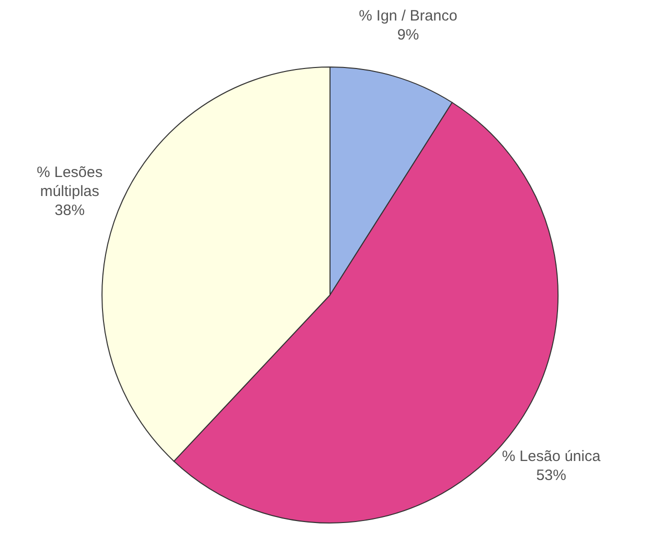 Image resolution: width=659 pixels, height=534 pixels. What do you see at coordinates (408, 16) in the screenshot?
I see `slice-label: % Ign / Branco` at bounding box center [408, 16].